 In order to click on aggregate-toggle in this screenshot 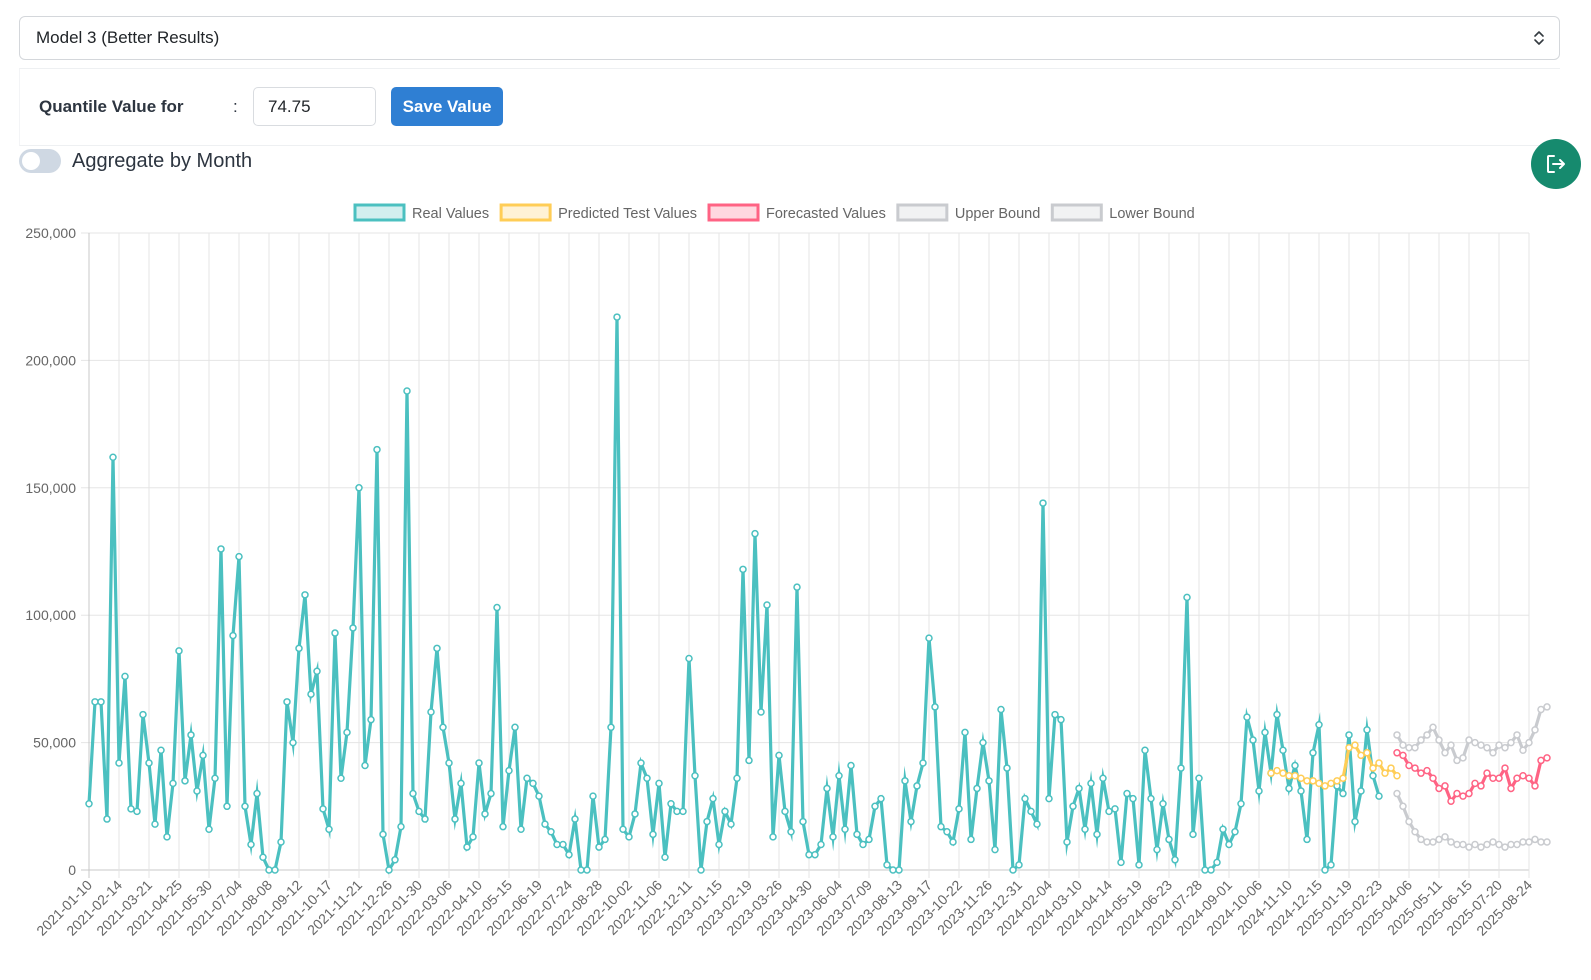, I will do `click(40, 161)`.